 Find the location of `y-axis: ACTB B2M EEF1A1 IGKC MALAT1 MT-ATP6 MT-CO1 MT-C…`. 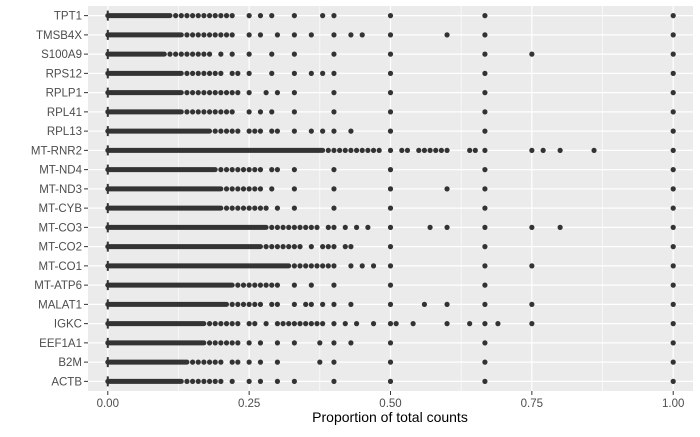

y-axis: ACTB B2M EEF1A1 IGKC MALAT1 MT-ATP6 MT-CO1 MT-C… is located at coordinates (59, 199).